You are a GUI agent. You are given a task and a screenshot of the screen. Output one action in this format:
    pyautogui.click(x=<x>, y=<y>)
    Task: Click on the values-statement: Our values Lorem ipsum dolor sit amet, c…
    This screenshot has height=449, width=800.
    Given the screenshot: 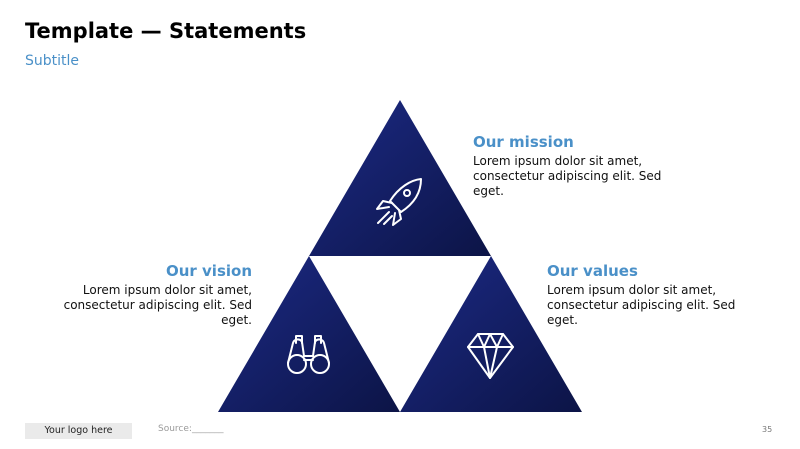 What is the action you would take?
    pyautogui.click(x=647, y=295)
    